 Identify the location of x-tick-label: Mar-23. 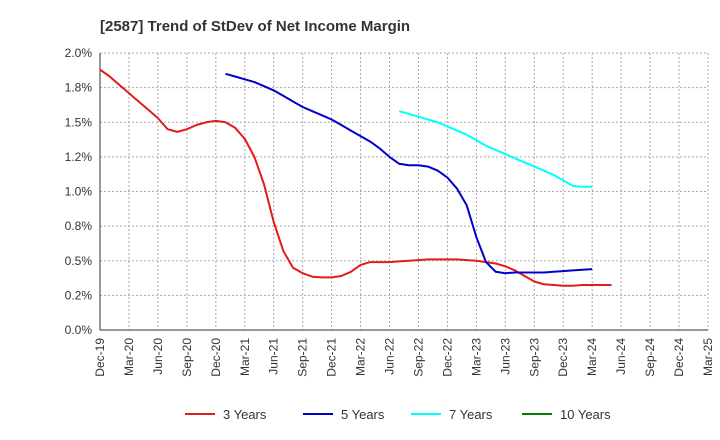
(476, 357).